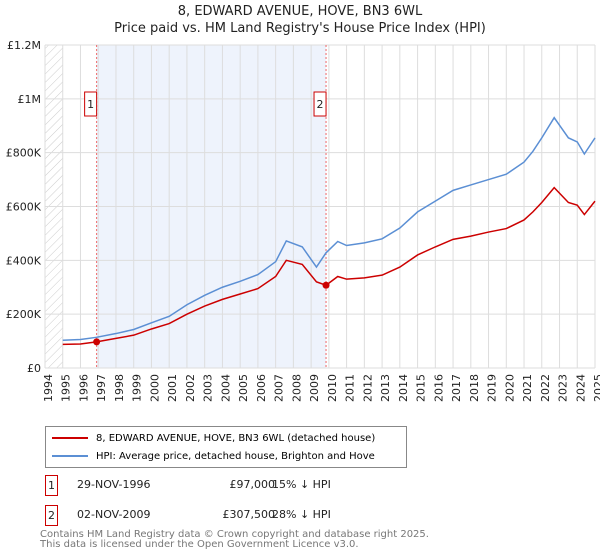 This screenshot has height=560, width=600. What do you see at coordinates (563, 388) in the screenshot?
I see `x-tick-label: 2023` at bounding box center [563, 388].